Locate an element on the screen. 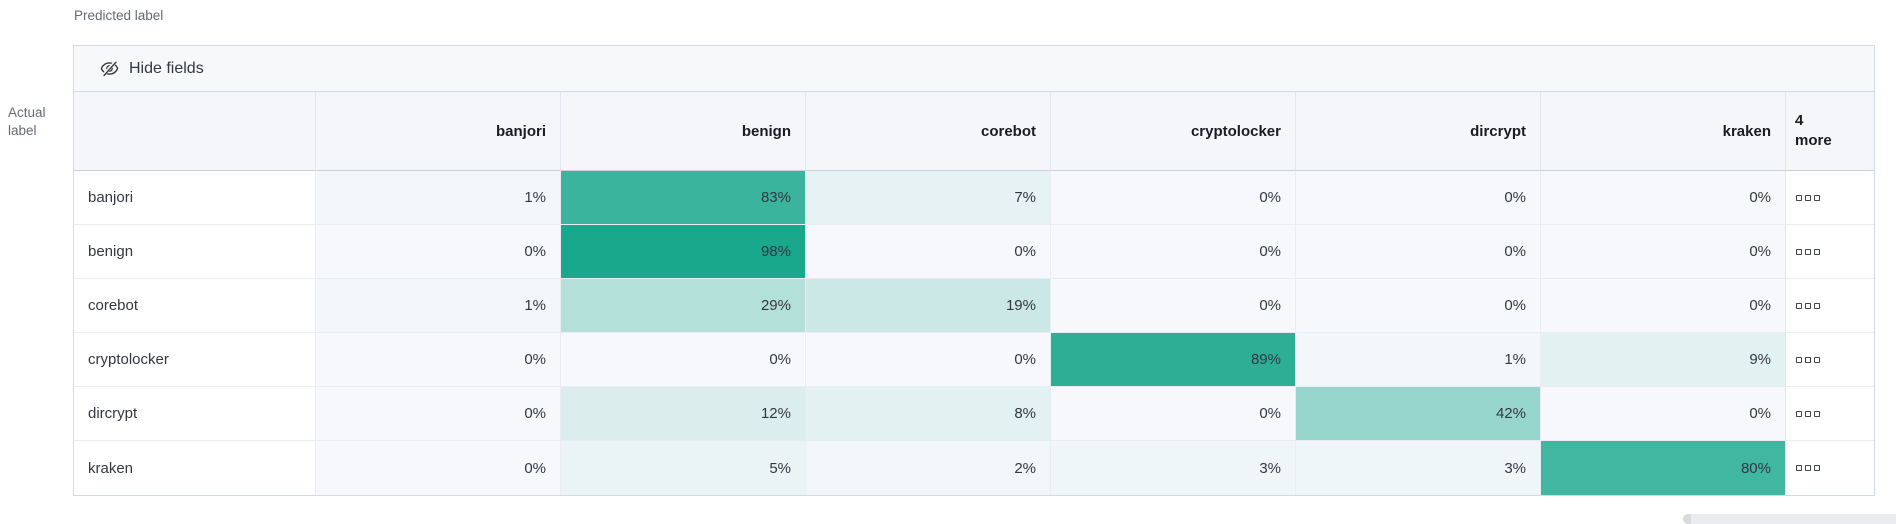 This screenshot has width=1896, height=524. actual-label-line2: label is located at coordinates (22, 130).